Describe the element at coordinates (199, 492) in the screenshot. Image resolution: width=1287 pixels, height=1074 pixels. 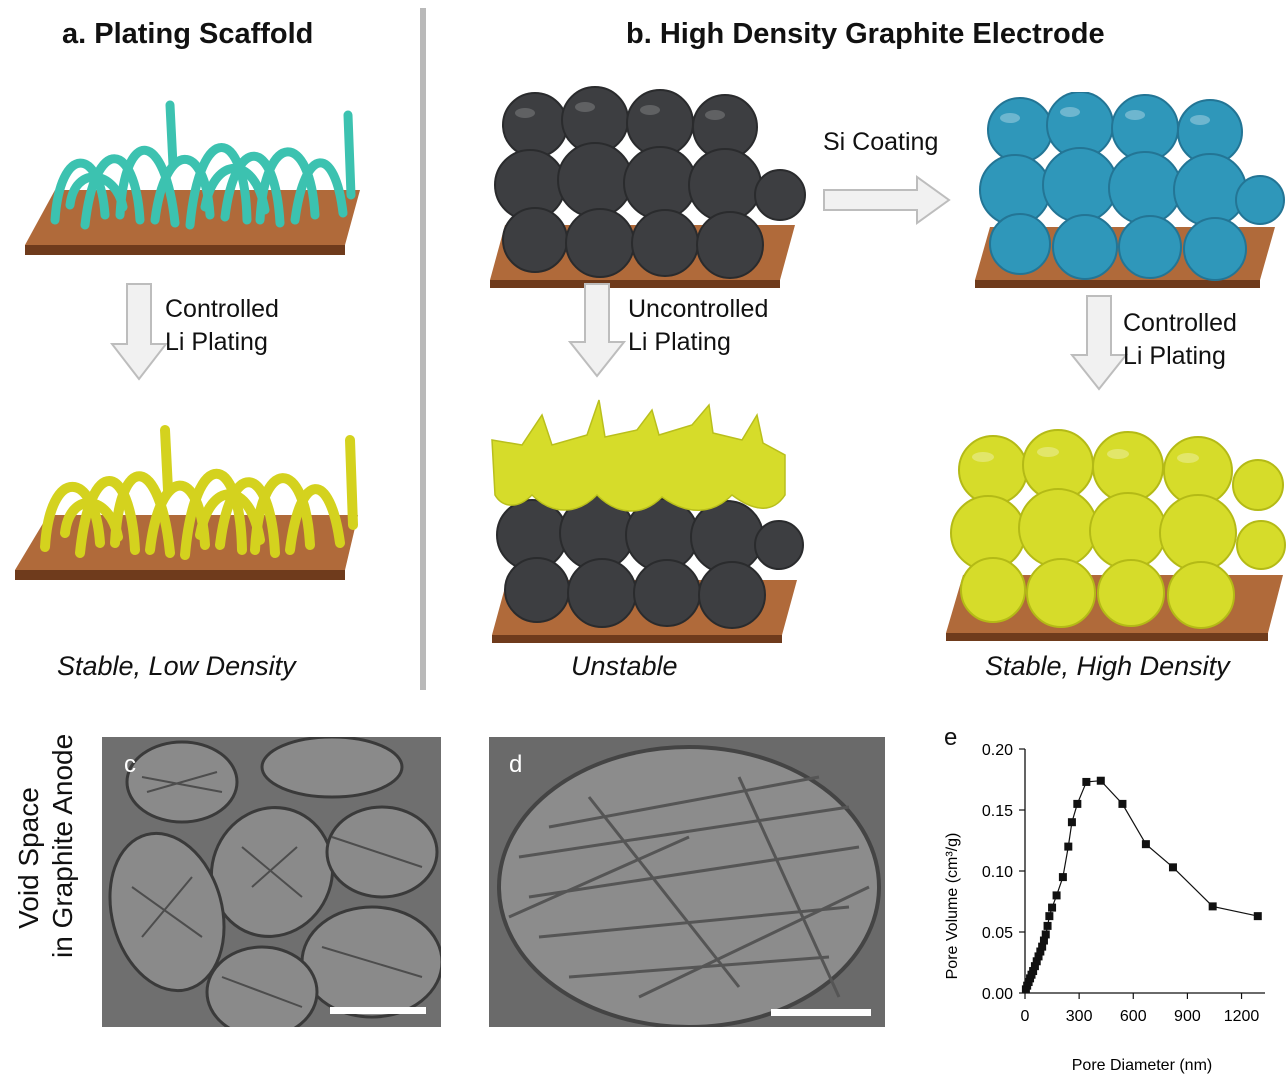
I see `plated-fibers` at that location.